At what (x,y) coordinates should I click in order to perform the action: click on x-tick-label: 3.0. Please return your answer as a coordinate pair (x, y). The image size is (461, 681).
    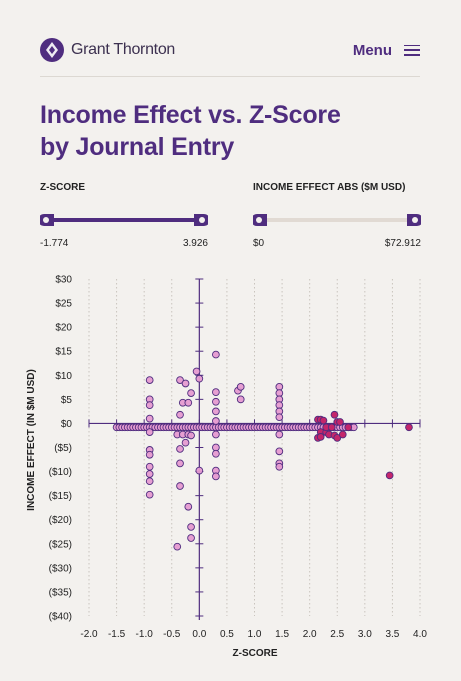
    Looking at the image, I should click on (365, 634).